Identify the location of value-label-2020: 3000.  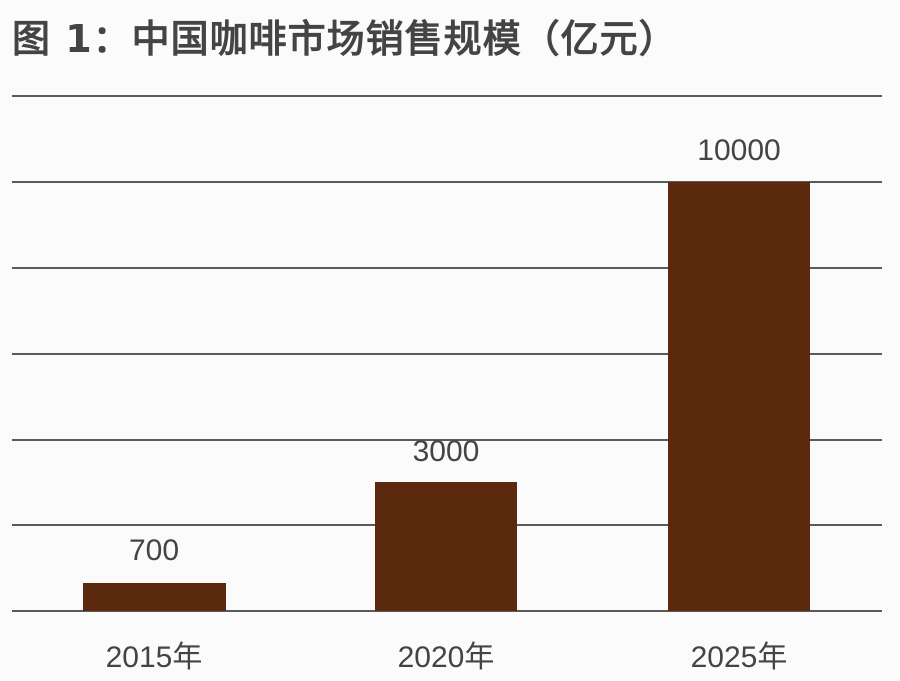
(446, 451).